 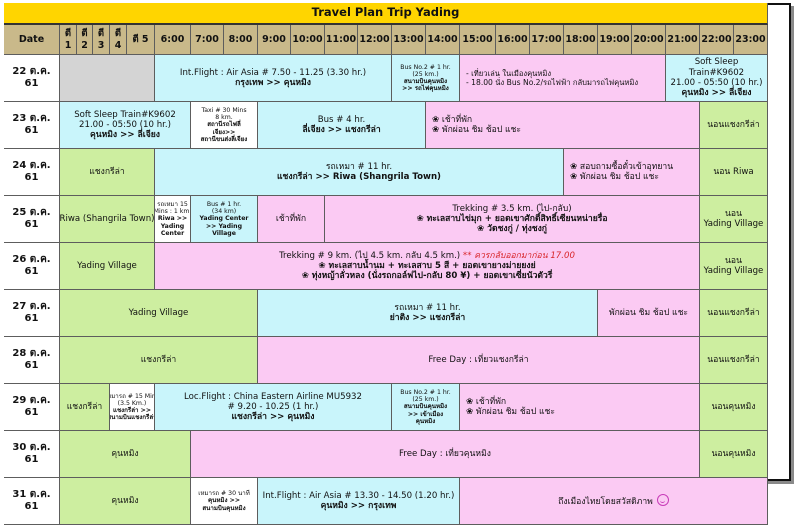 I want to click on activity-text: เหมารถ # 15 Mins, so click(x=132, y=396).